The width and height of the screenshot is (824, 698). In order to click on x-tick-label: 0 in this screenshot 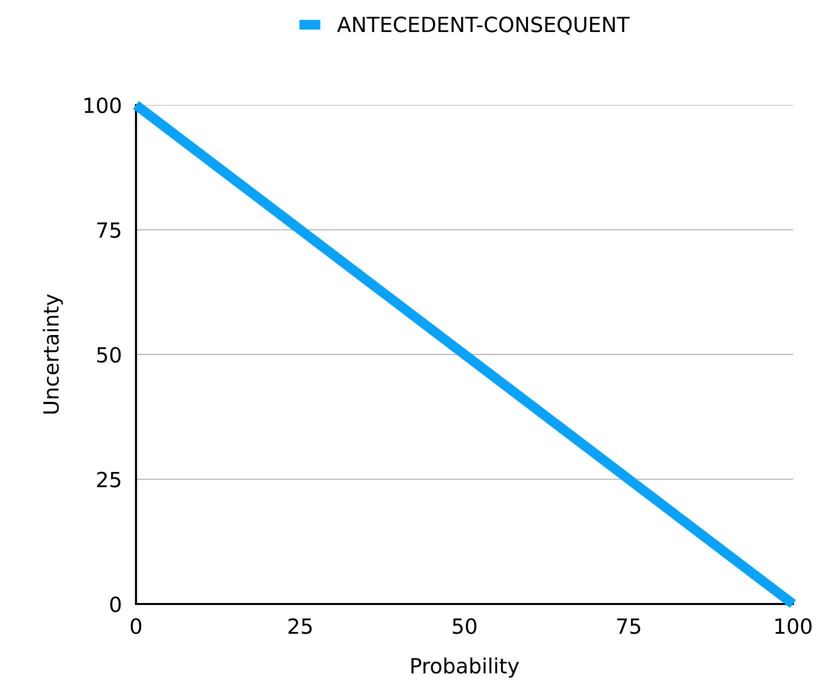, I will do `click(136, 626)`.